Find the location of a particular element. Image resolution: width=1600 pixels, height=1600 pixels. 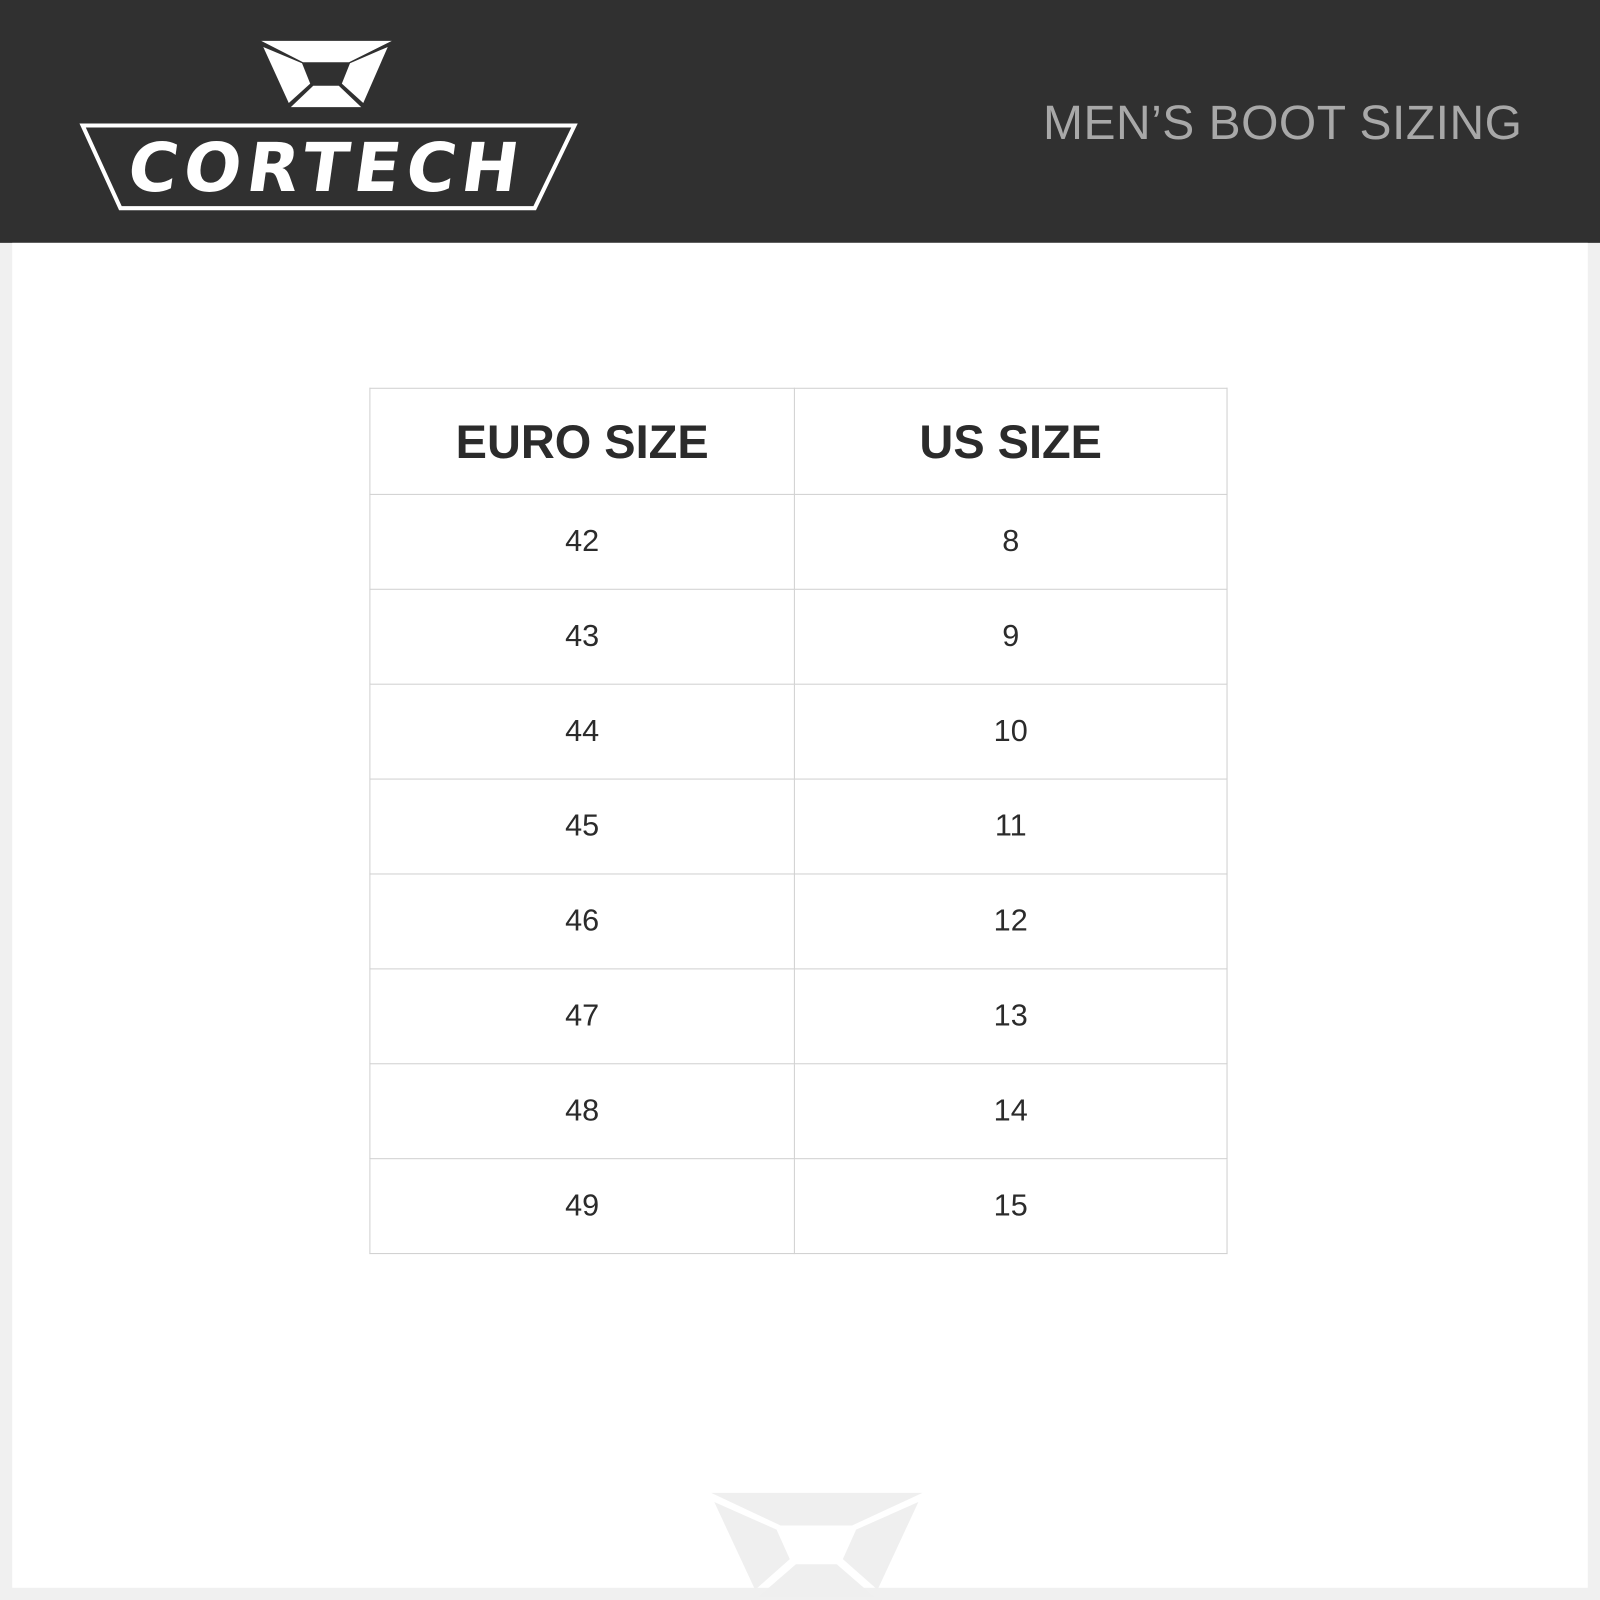

euro-size-cell: 48 is located at coordinates (582, 1111).